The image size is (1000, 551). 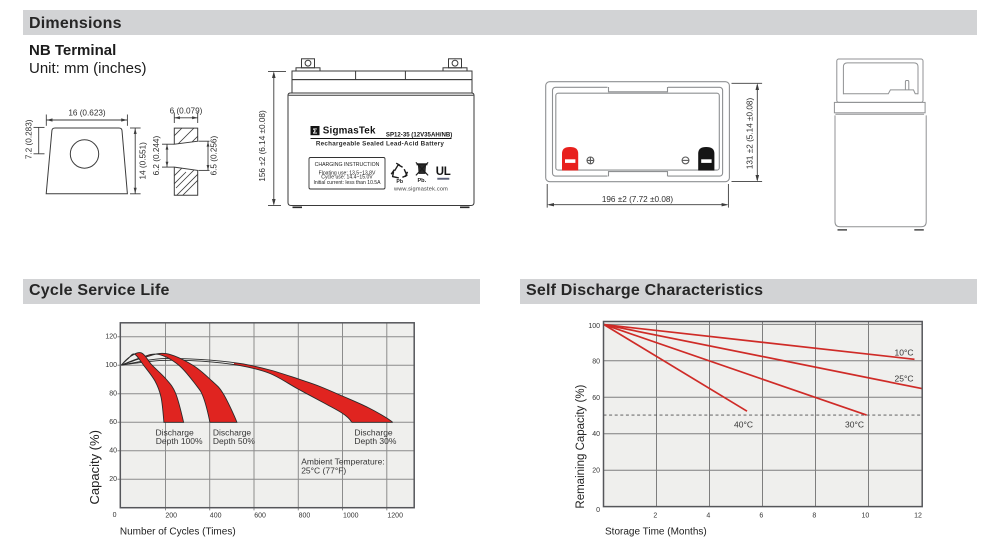 I want to click on svg-text: 156 ±2 (6.14 ±0.08), so click(x=262, y=146).